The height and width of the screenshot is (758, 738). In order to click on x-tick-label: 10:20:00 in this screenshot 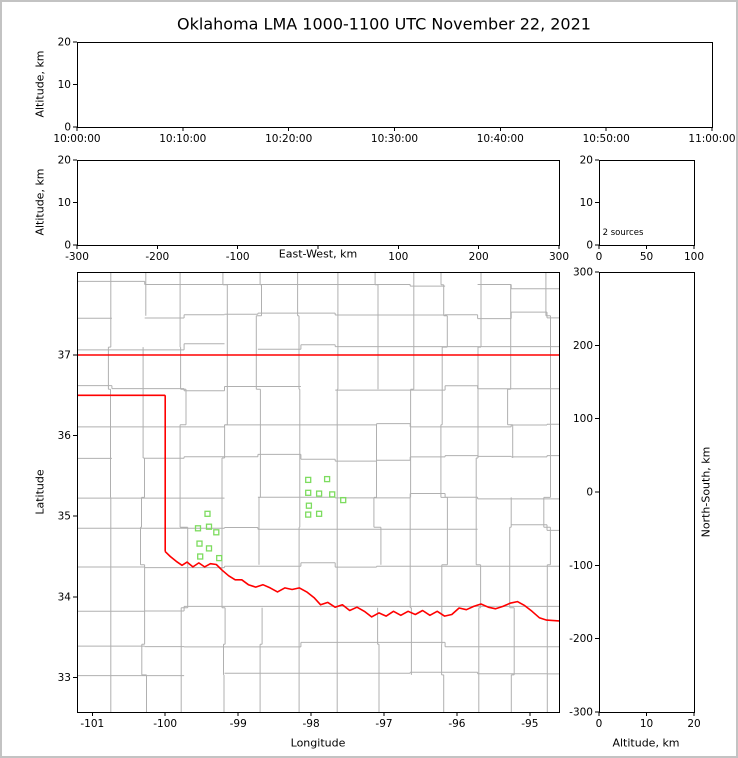, I will do `click(288, 139)`.